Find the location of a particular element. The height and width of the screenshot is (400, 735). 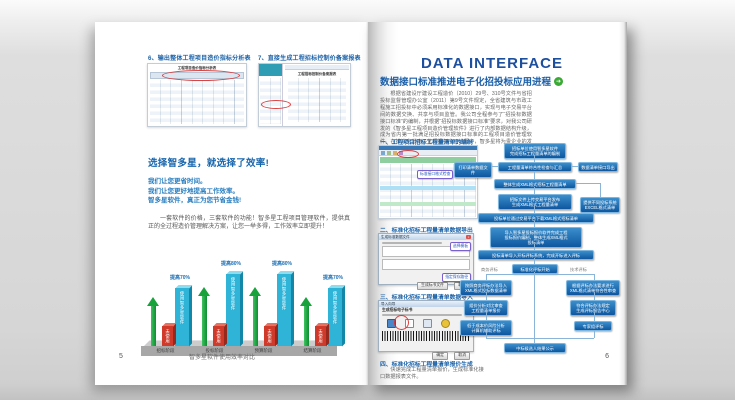

flow-node-export: 数据清单接口导出 is located at coordinates (598, 167).